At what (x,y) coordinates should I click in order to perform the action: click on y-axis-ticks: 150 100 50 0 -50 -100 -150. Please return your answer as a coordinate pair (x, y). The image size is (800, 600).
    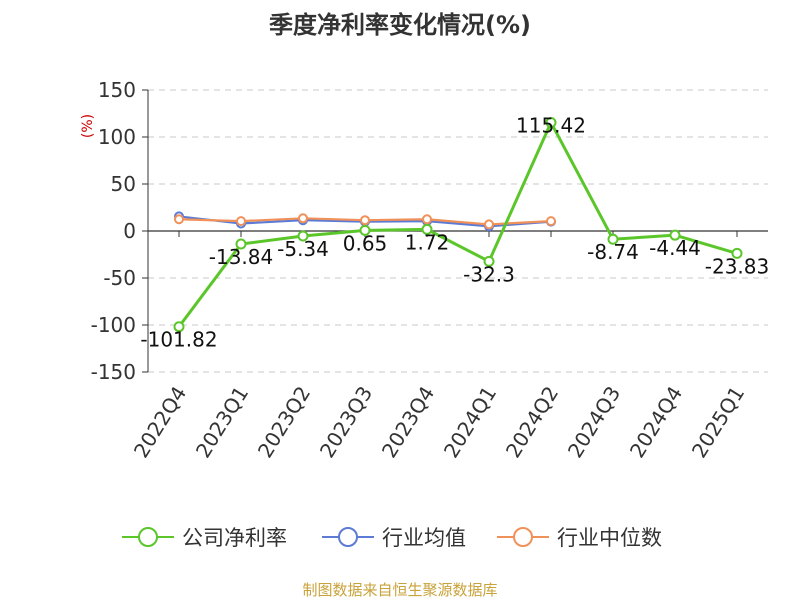
    Looking at the image, I should click on (119, 231).